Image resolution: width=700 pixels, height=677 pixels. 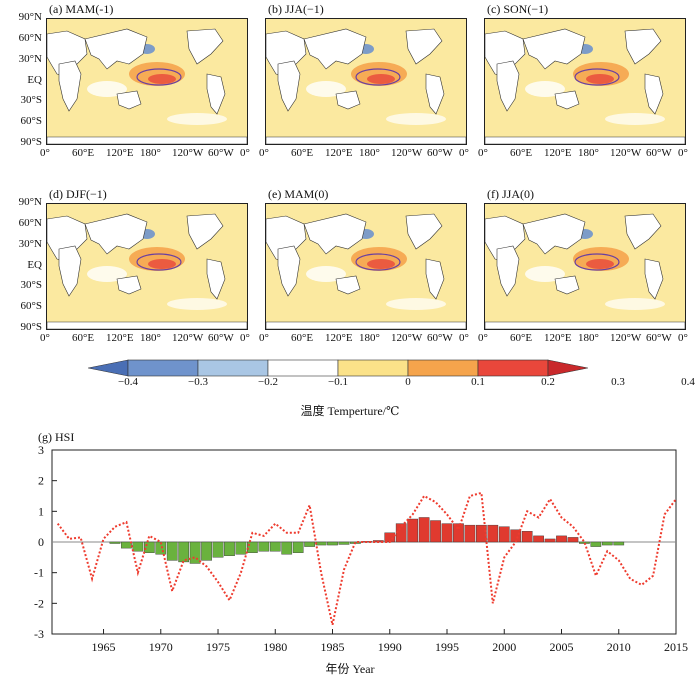 I want to click on colorbar-tick-label: 0.4, so click(x=688, y=382).